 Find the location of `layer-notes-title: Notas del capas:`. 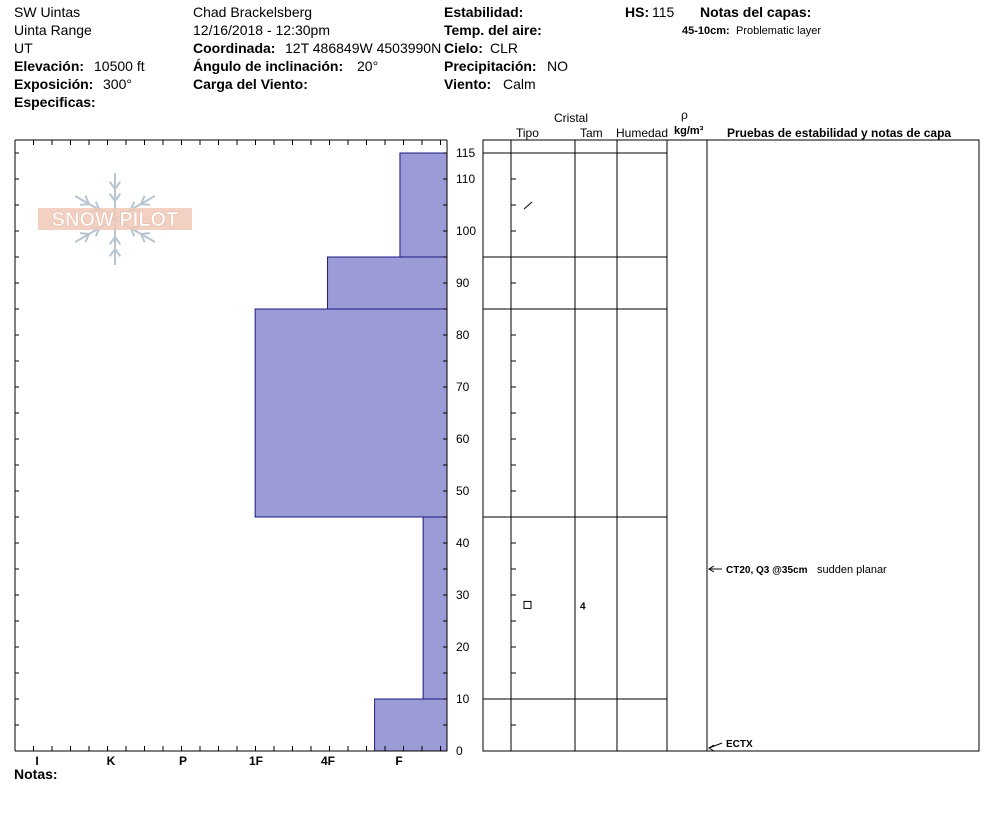

layer-notes-title: Notas del capas: is located at coordinates (756, 12).